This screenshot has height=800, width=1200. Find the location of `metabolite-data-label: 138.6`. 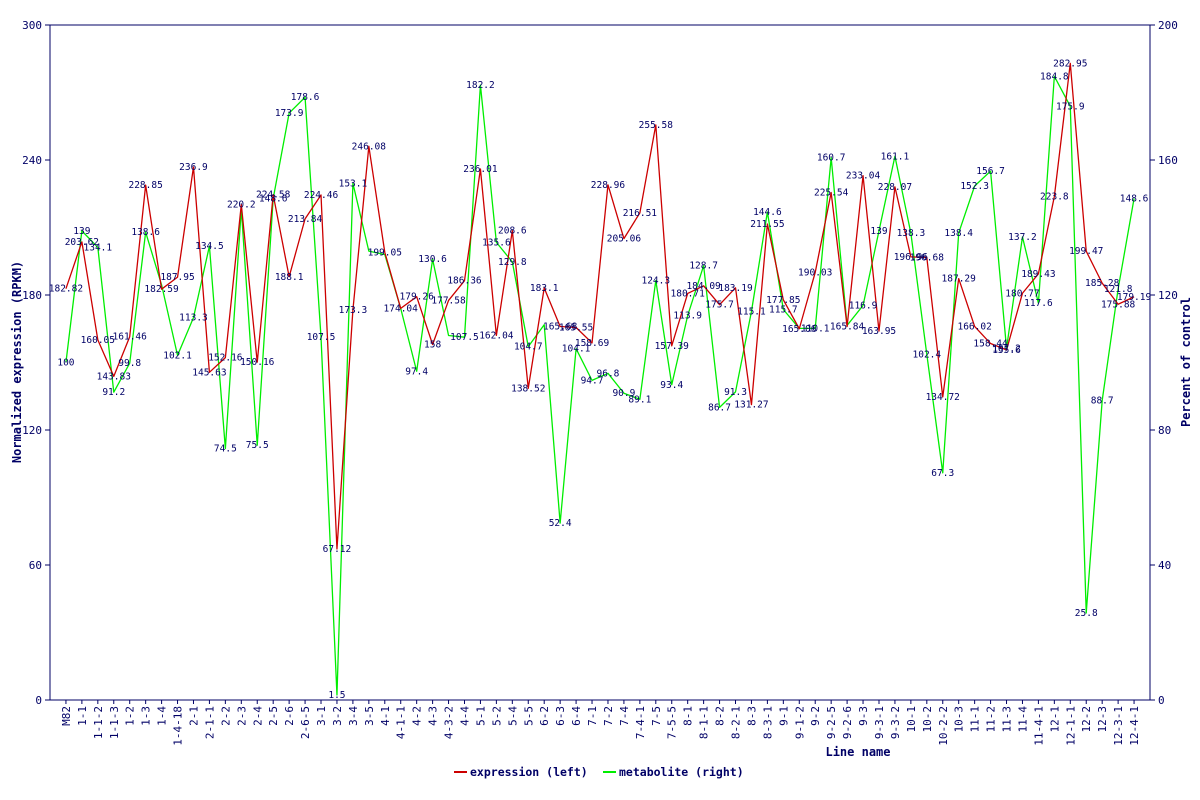

metabolite-data-label: 138.6 is located at coordinates (145, 232).